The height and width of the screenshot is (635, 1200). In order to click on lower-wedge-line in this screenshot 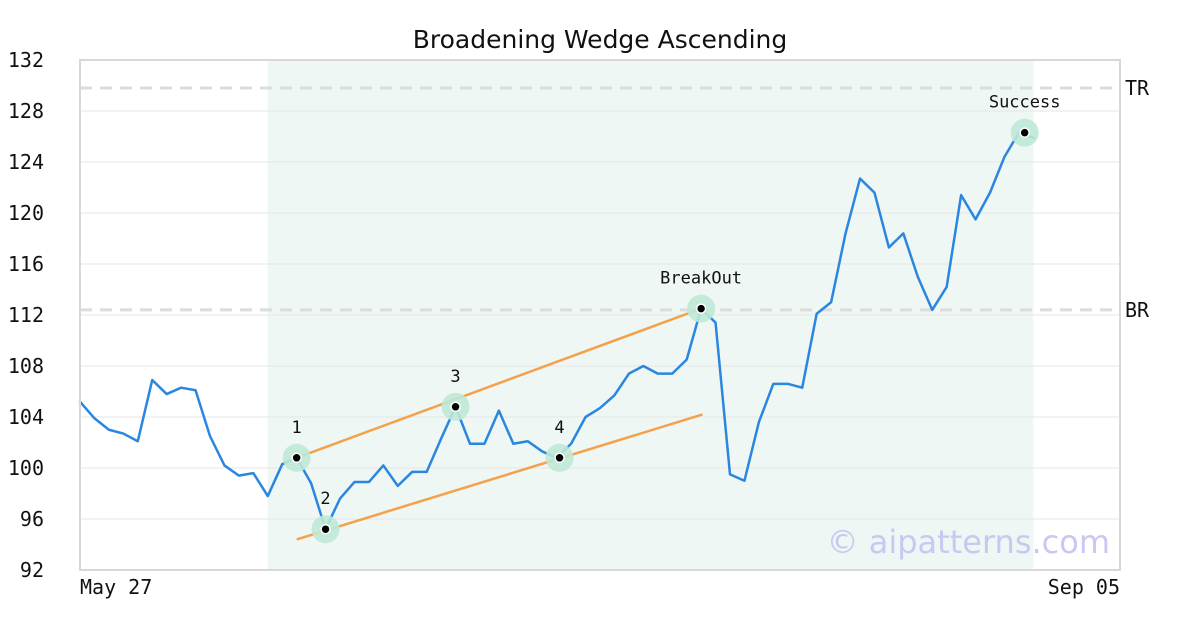, I will do `click(499, 477)`.